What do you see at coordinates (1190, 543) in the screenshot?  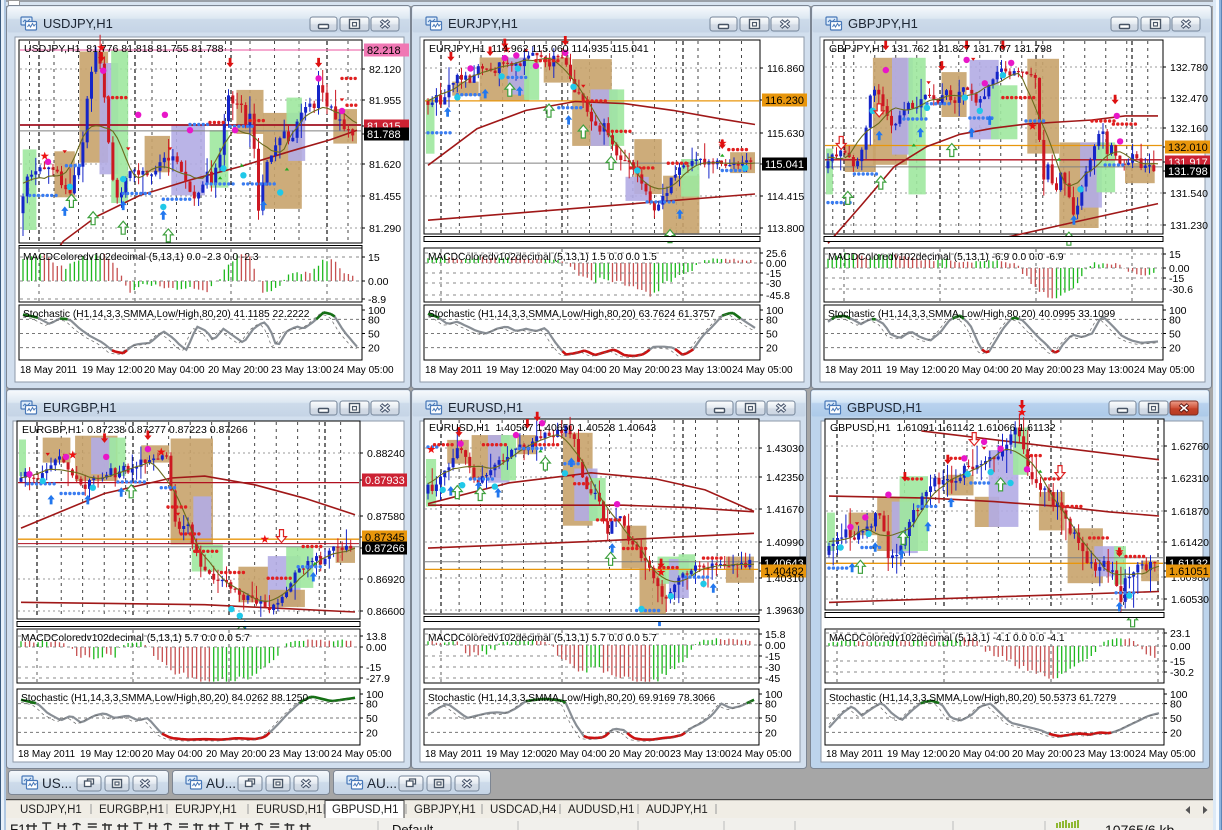 I see `svg-text: 1.61420` at bounding box center [1190, 543].